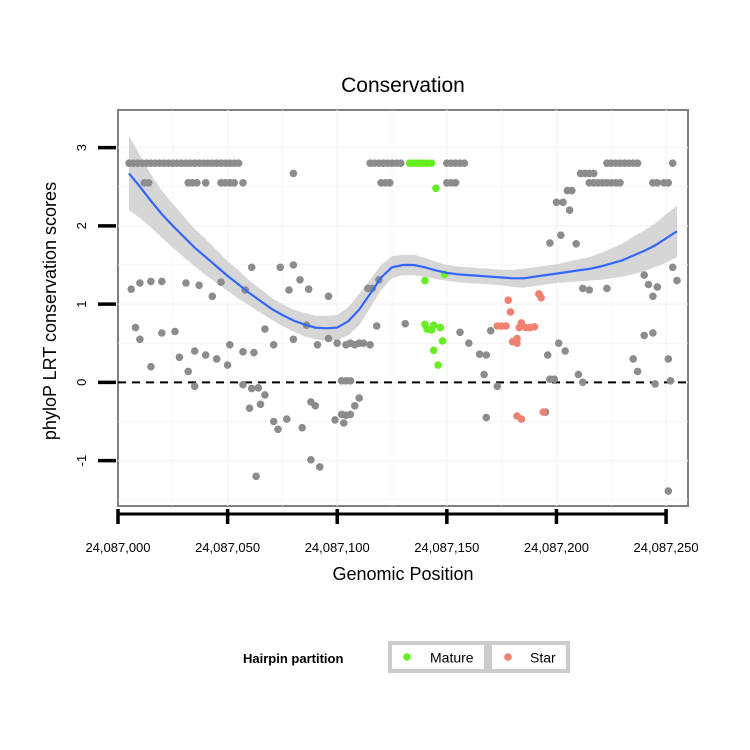 The width and height of the screenshot is (750, 750). What do you see at coordinates (406, 657) in the screenshot?
I see `legend: Hairpin partition Mature Star` at bounding box center [406, 657].